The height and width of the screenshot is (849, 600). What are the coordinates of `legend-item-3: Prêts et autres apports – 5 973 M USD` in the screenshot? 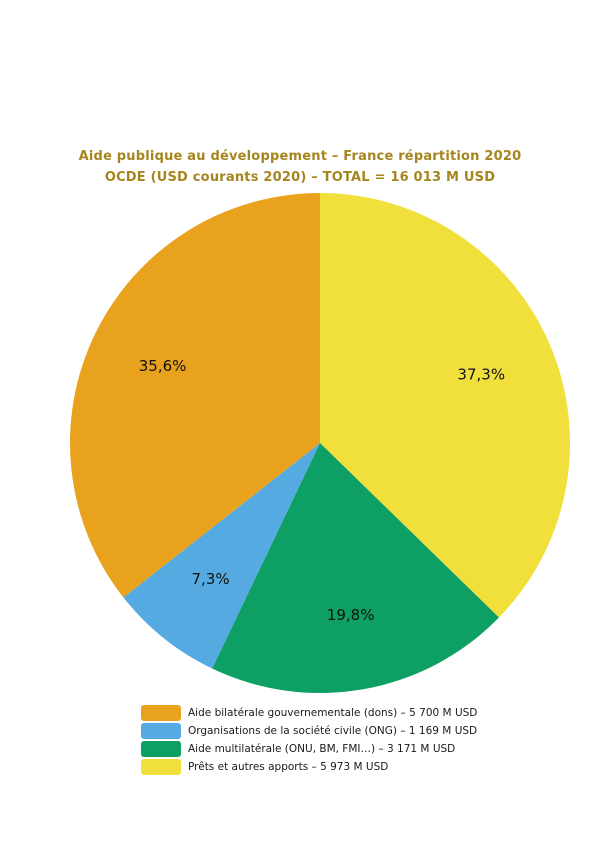 It's located at (309, 767).